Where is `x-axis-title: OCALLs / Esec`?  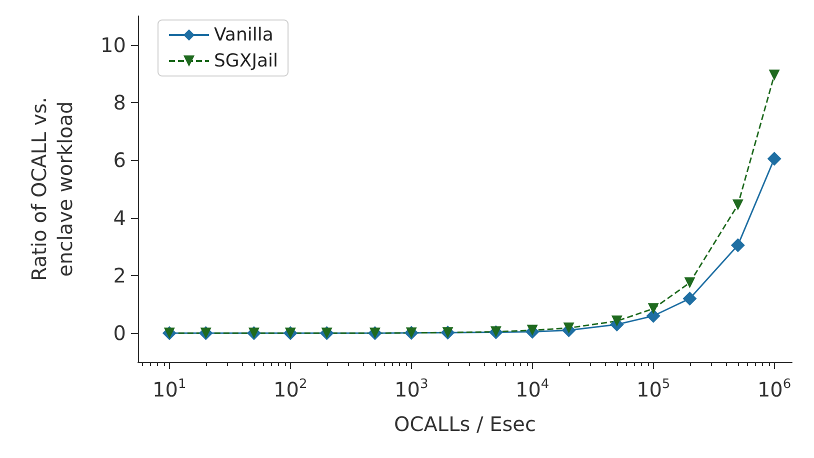 x-axis-title: OCALLs / Esec is located at coordinates (465, 424).